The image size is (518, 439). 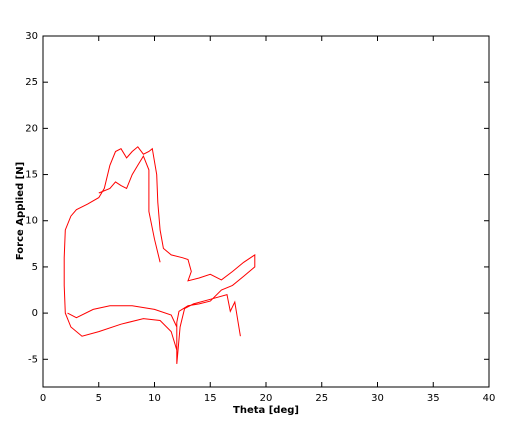 What do you see at coordinates (35, 313) in the screenshot?
I see `y-tick-label: 0` at bounding box center [35, 313].